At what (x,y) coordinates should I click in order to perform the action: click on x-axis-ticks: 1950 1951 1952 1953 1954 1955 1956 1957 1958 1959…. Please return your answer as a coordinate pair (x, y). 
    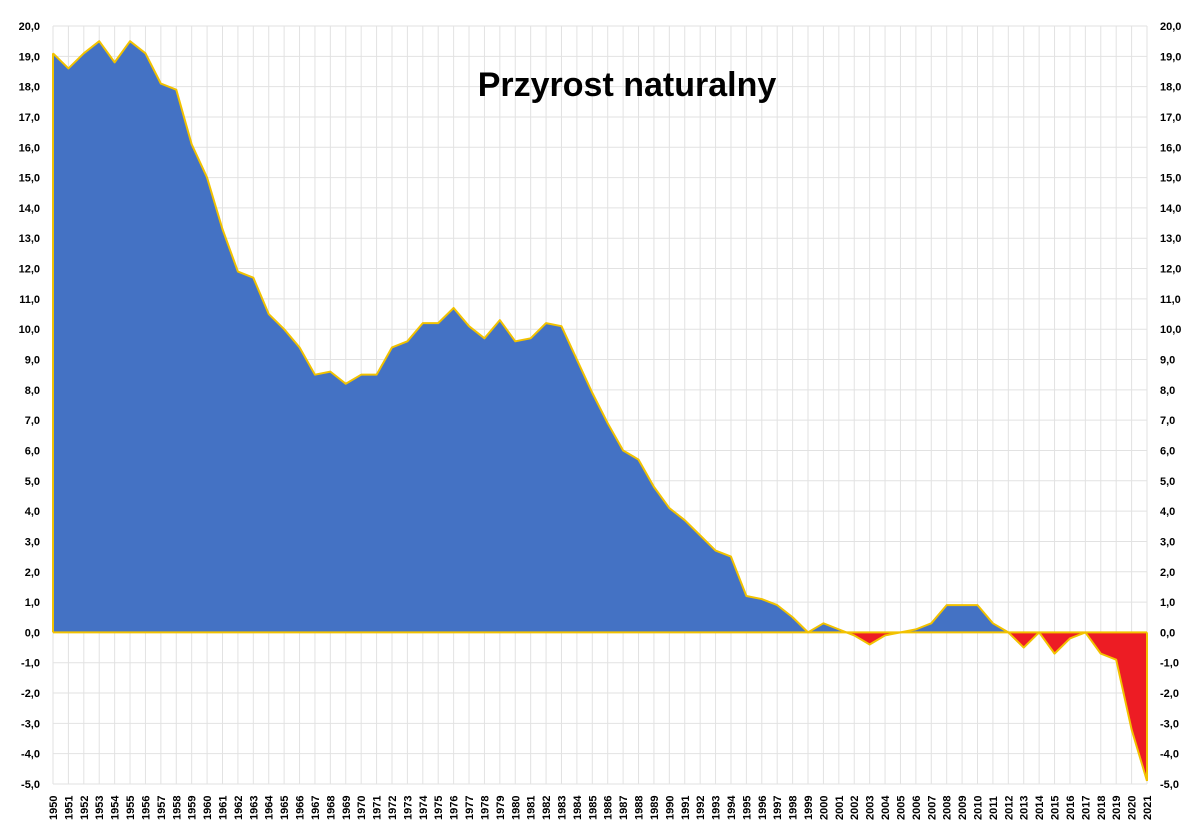
    Looking at the image, I should click on (601, 807).